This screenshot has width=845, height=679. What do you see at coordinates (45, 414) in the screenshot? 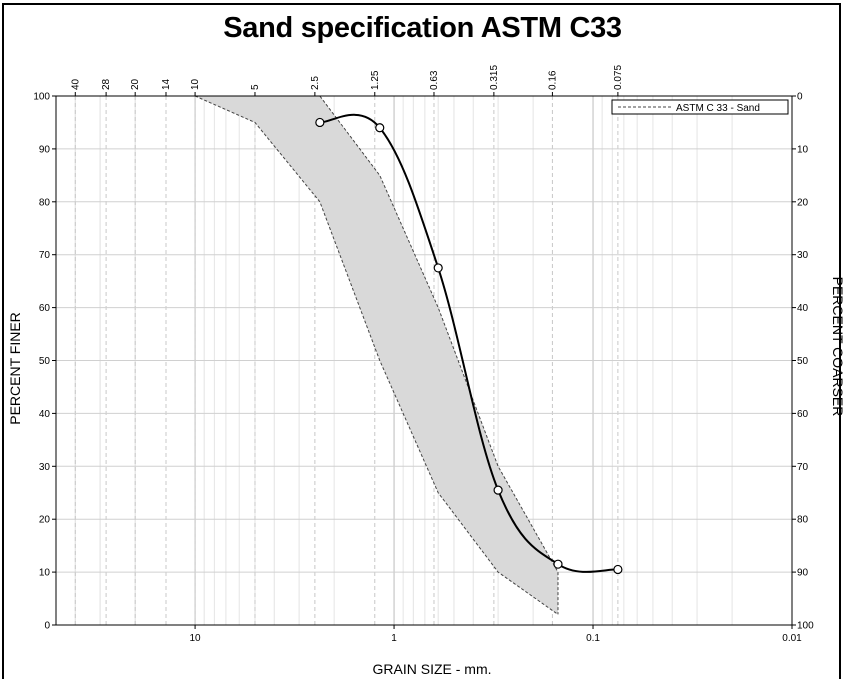
I see `y-tick-label: 40` at bounding box center [45, 414].